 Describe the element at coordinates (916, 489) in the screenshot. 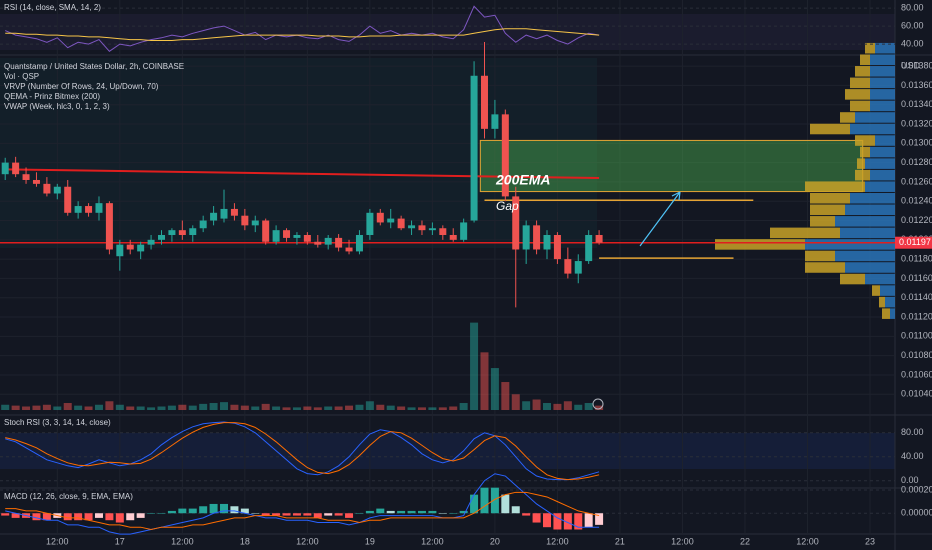

I see `y-tick-label: 0.00020` at that location.